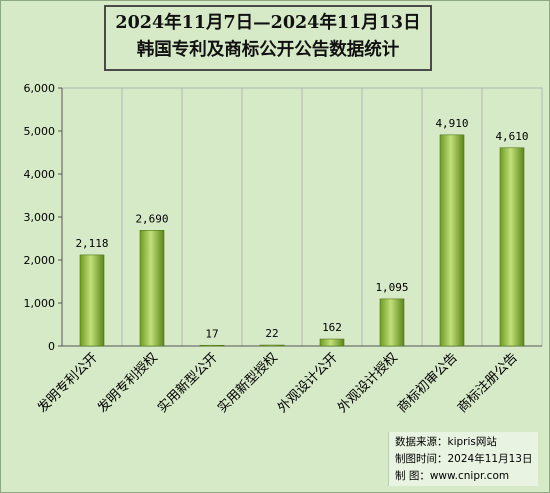 This screenshot has width=550, height=493. I want to click on data-label: 22, so click(271, 333).